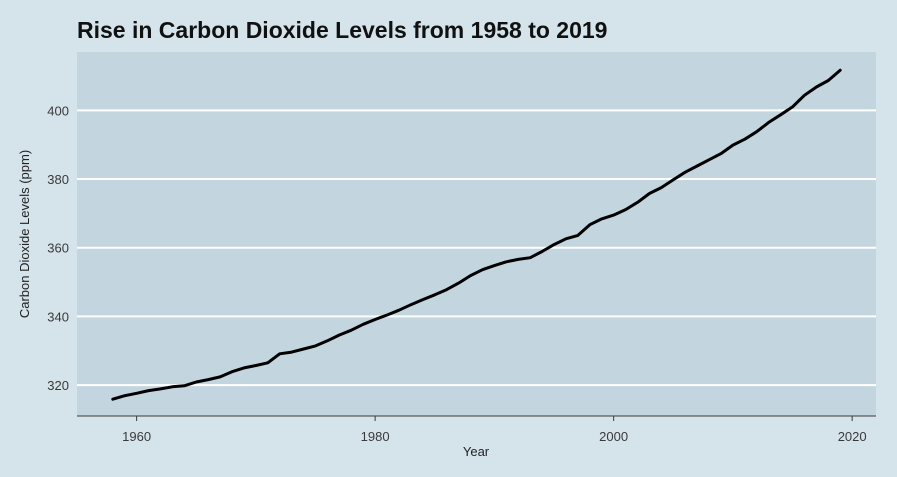  I want to click on x-tick-label-2020: 2020, so click(852, 436).